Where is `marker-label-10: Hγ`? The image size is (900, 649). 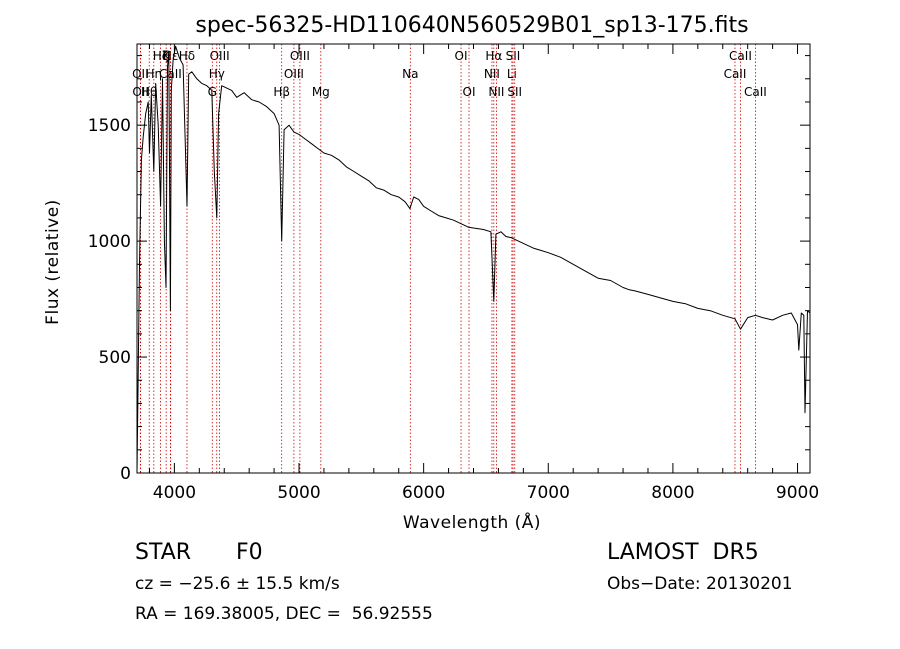
marker-label-10: Hγ is located at coordinates (217, 74).